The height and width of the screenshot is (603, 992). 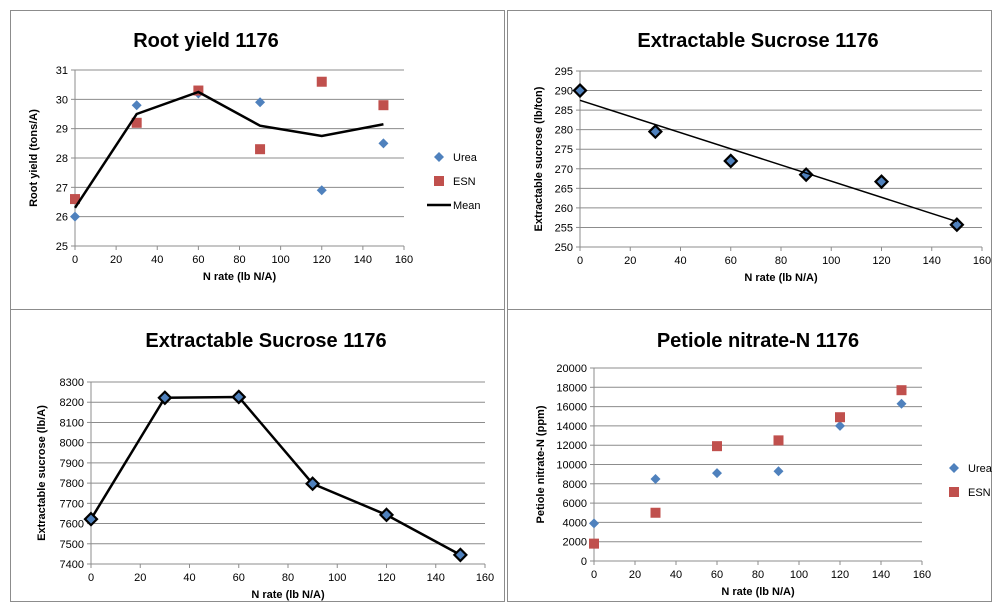 I want to click on chart-title: Root yield 1176, so click(x=206, y=41).